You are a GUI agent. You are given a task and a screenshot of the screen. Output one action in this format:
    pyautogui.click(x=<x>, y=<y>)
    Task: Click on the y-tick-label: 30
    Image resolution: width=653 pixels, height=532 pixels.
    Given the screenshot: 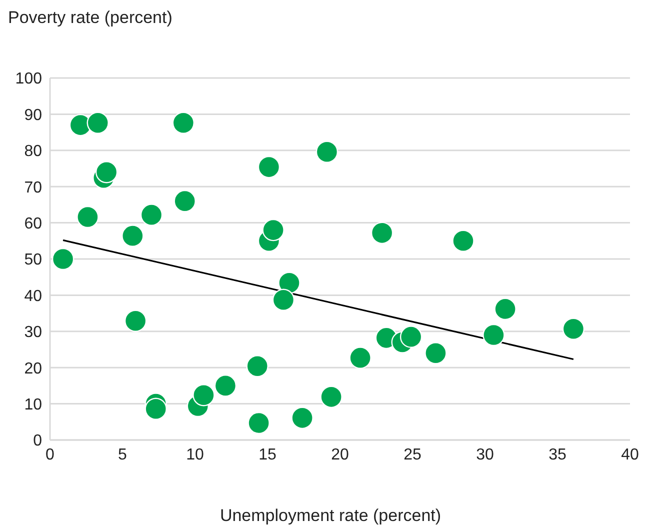 What is the action you would take?
    pyautogui.click(x=33, y=333)
    